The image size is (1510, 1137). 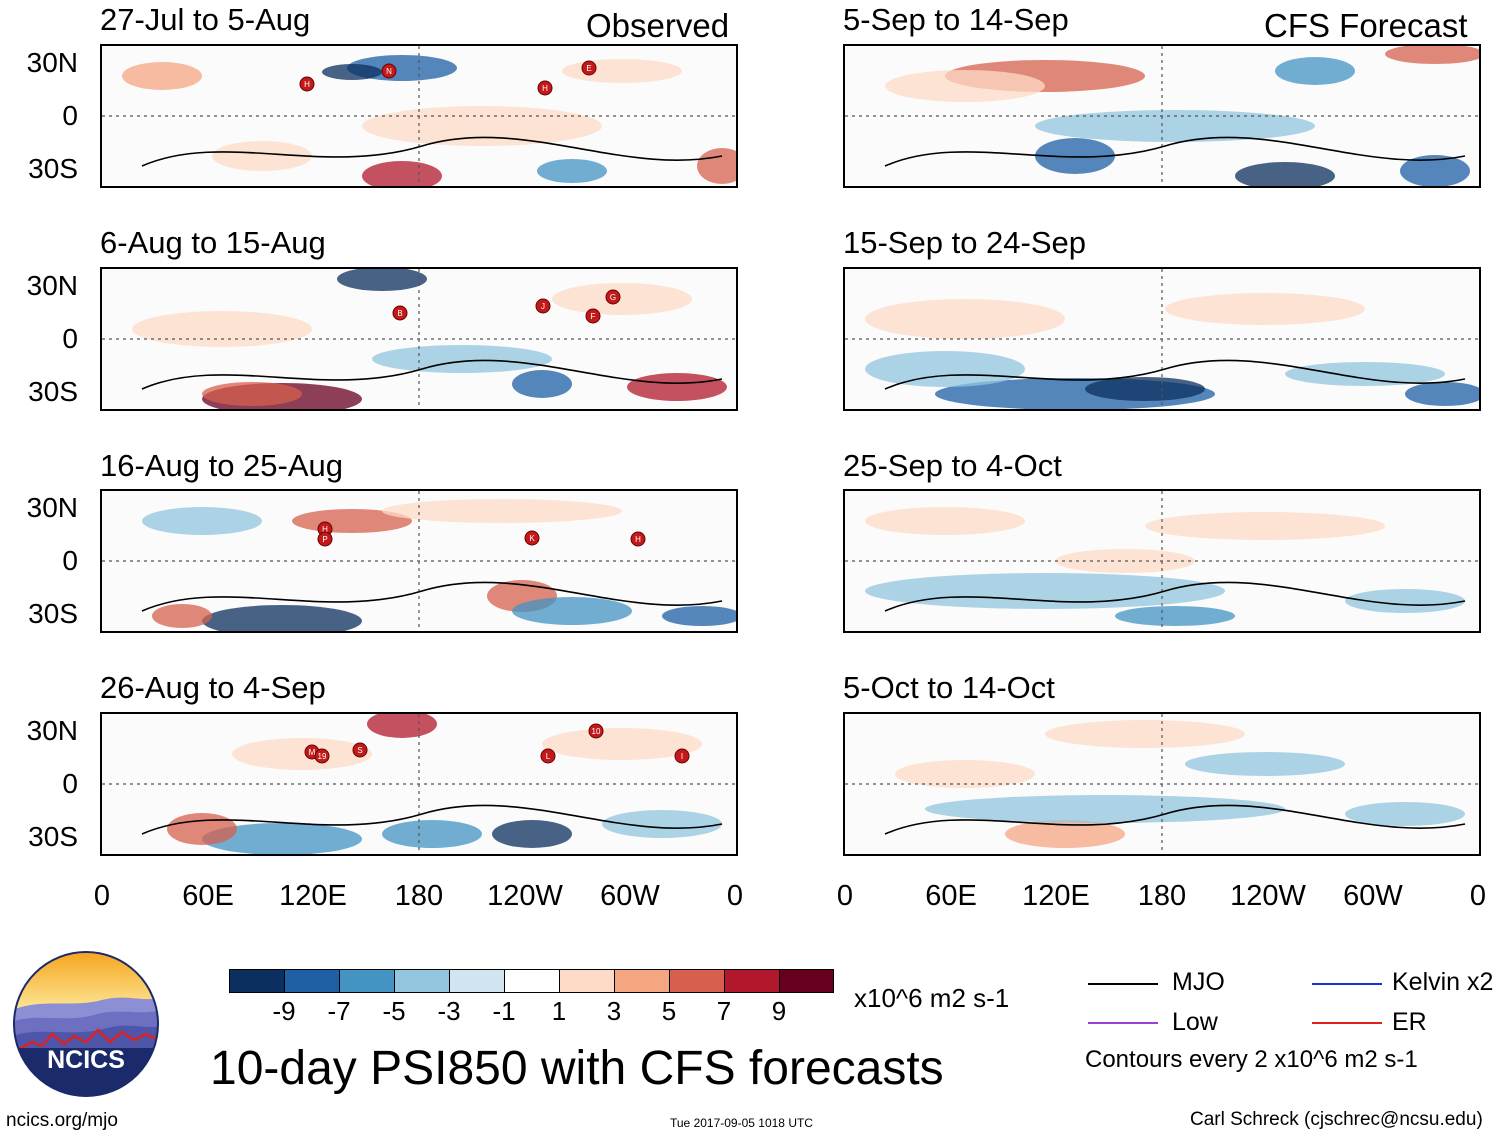 I want to click on colorbar-tick: 7, so click(x=724, y=1011).